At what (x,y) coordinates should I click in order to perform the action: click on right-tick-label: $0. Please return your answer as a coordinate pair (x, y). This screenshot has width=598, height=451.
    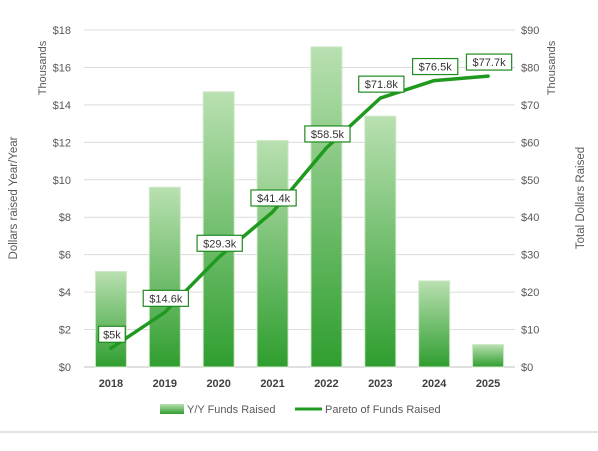
    Looking at the image, I should click on (527, 368).